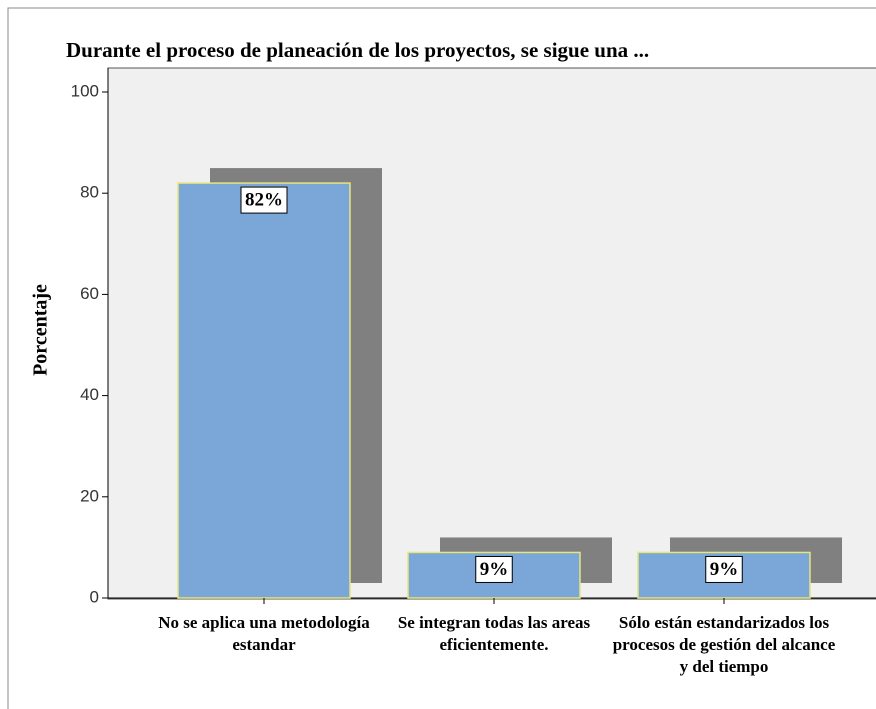 The width and height of the screenshot is (876, 709). Describe the element at coordinates (89, 394) in the screenshot. I see `y-tick-label: 40` at that location.